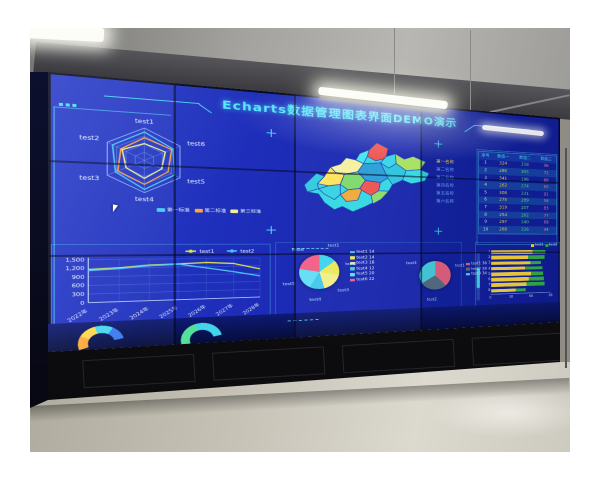 This screenshot has height=480, width=600. What do you see at coordinates (485, 170) in the screenshot?
I see `table-cell: 2` at bounding box center [485, 170].